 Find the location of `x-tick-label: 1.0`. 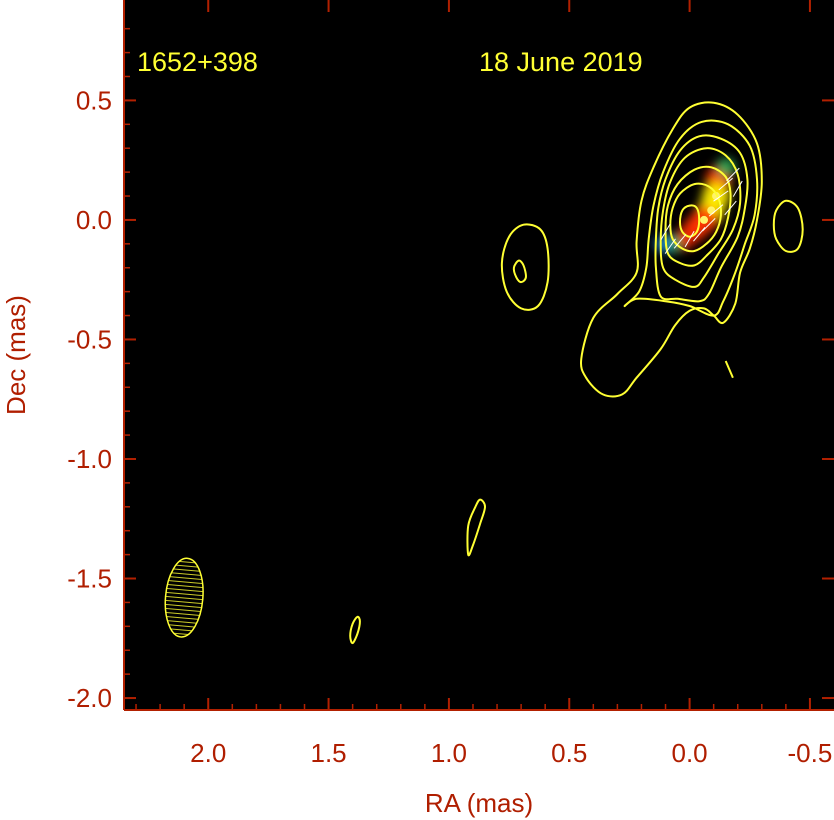

x-tick-label: 1.0 is located at coordinates (449, 753).